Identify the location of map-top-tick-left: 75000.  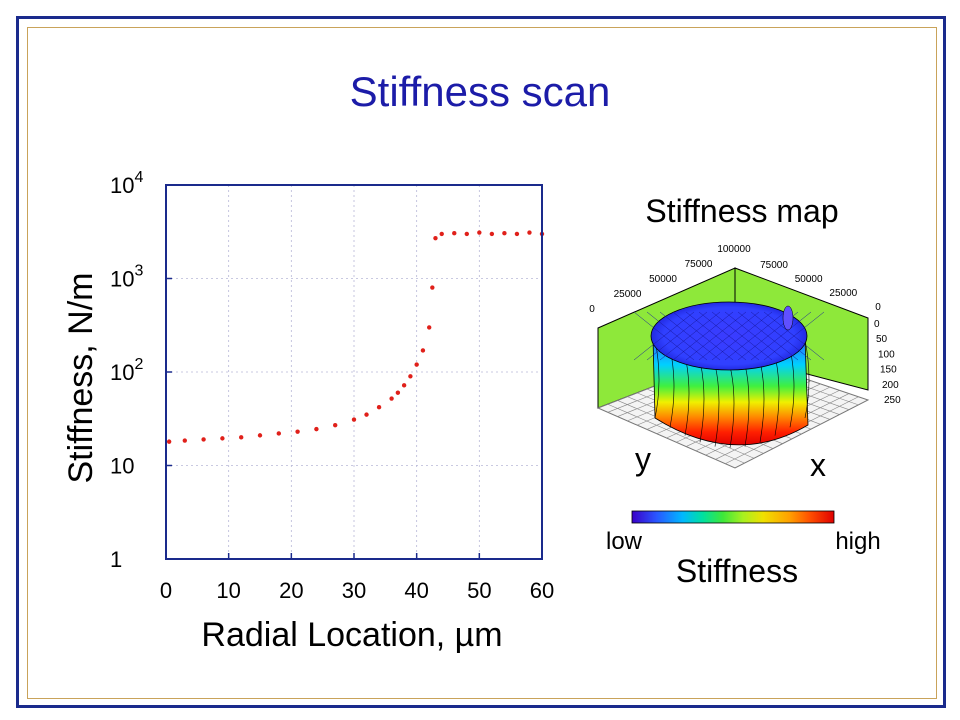
(699, 264).